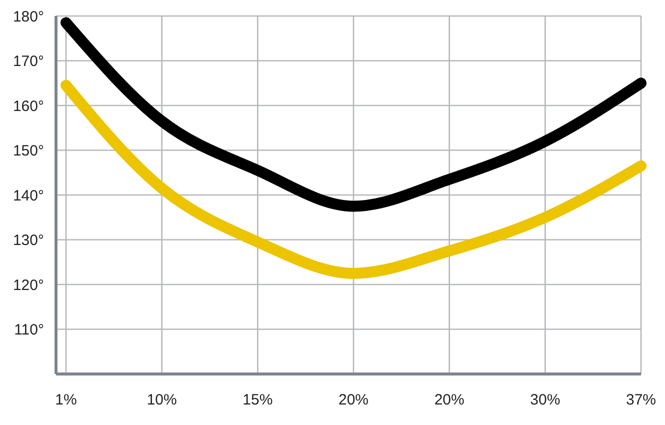 This screenshot has height=425, width=665. What do you see at coordinates (28, 106) in the screenshot?
I see `y-tick-label: 160°` at bounding box center [28, 106].